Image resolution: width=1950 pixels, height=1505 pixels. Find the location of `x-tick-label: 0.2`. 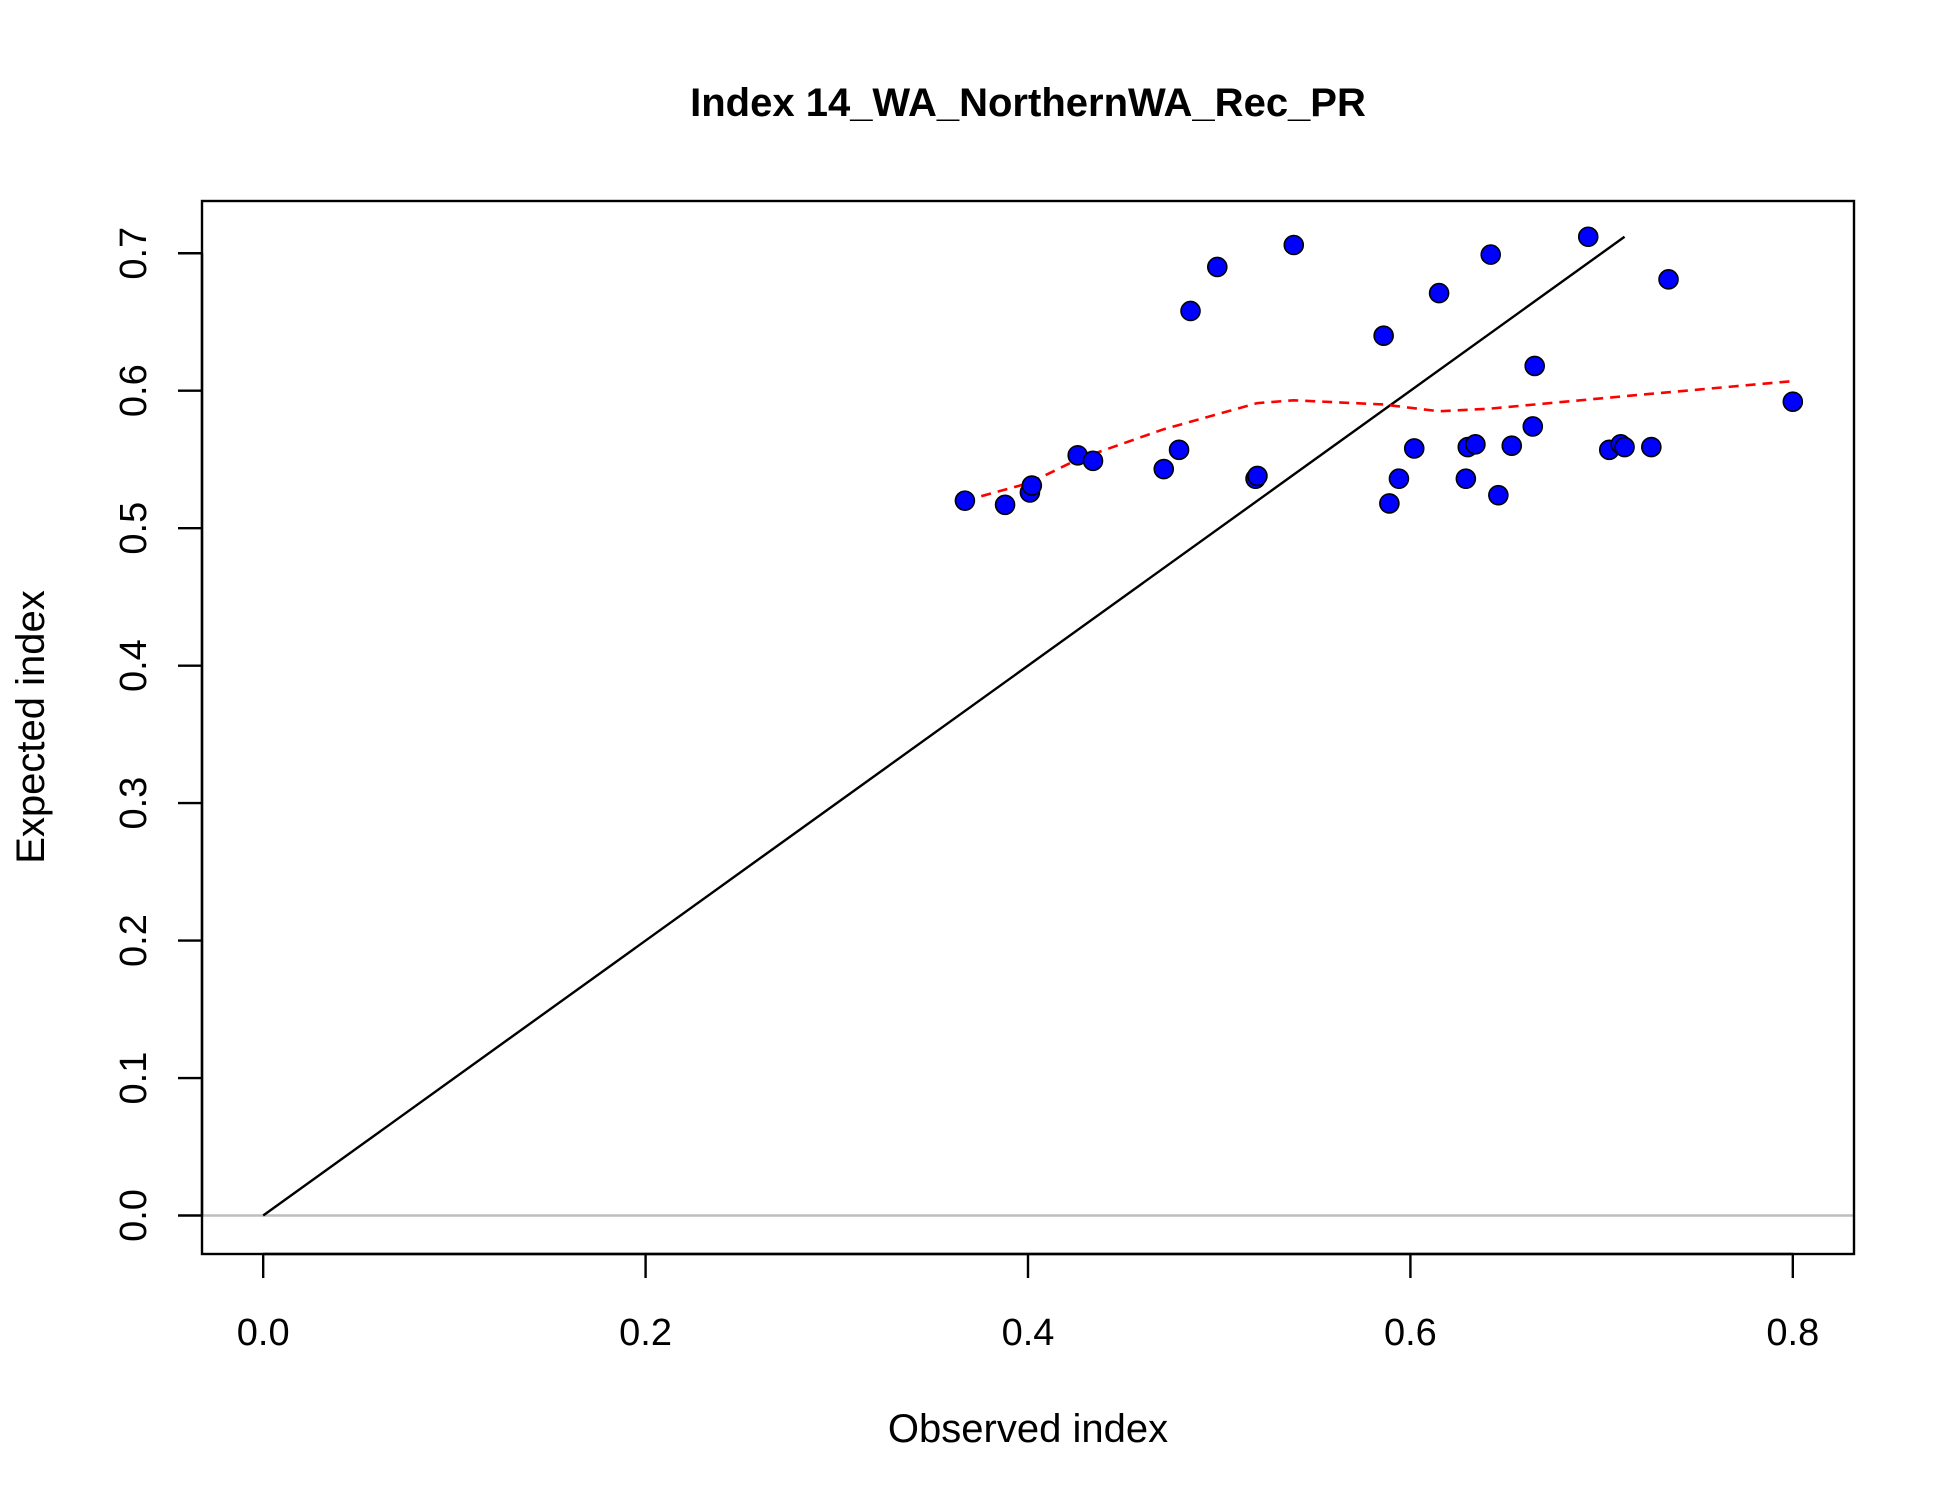

x-tick-label: 0.2 is located at coordinates (645, 1333).